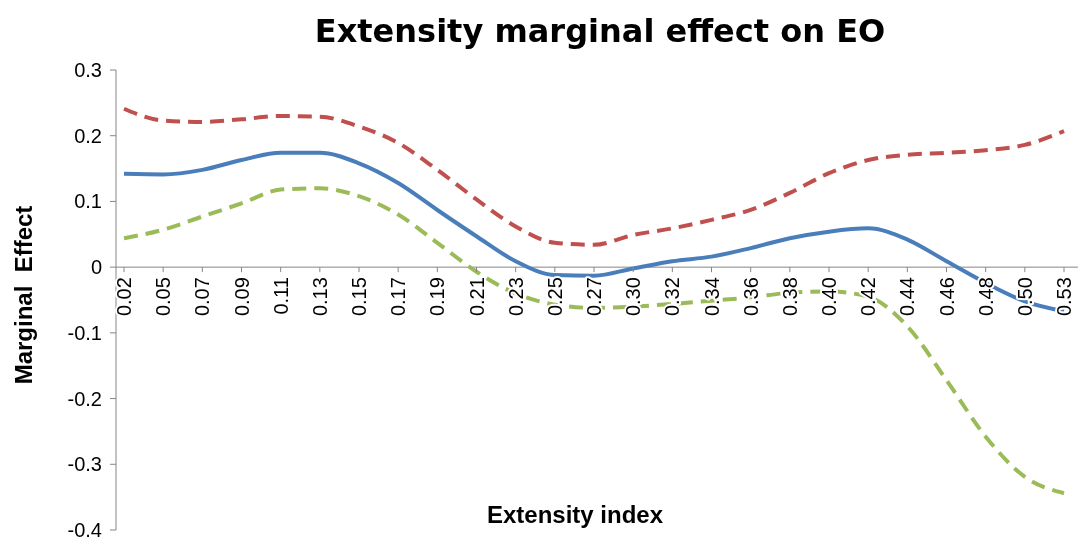 The image size is (1080, 544). I want to click on y-tick-label: -0.2, so click(84, 398).